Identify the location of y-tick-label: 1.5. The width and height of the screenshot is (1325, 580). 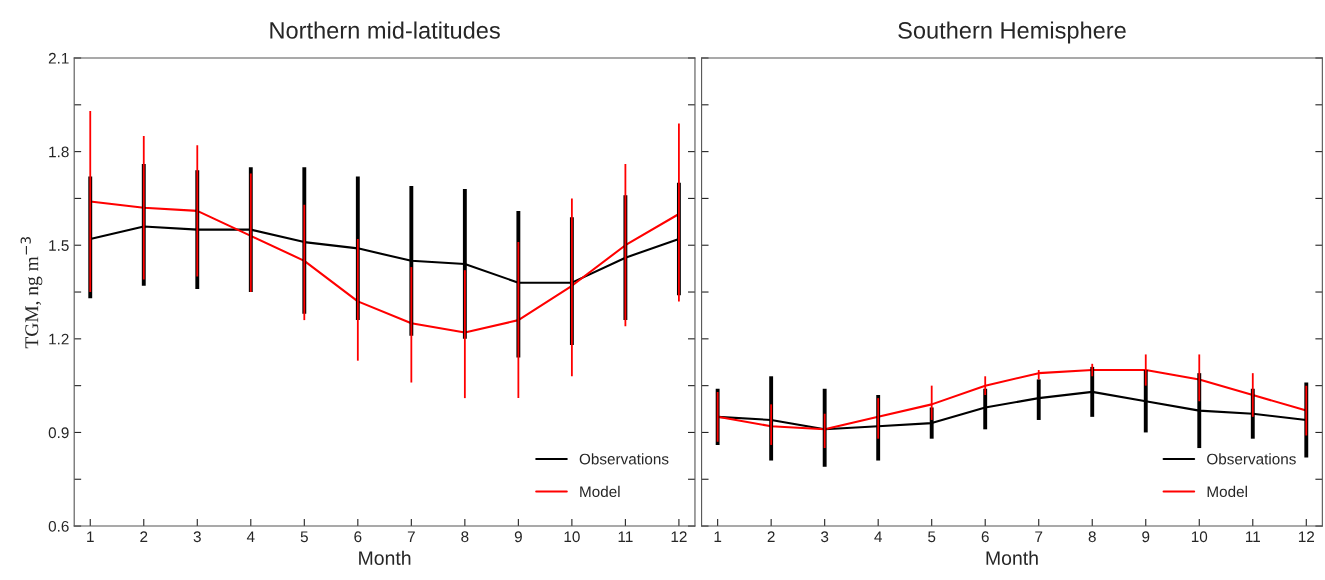
(59, 245).